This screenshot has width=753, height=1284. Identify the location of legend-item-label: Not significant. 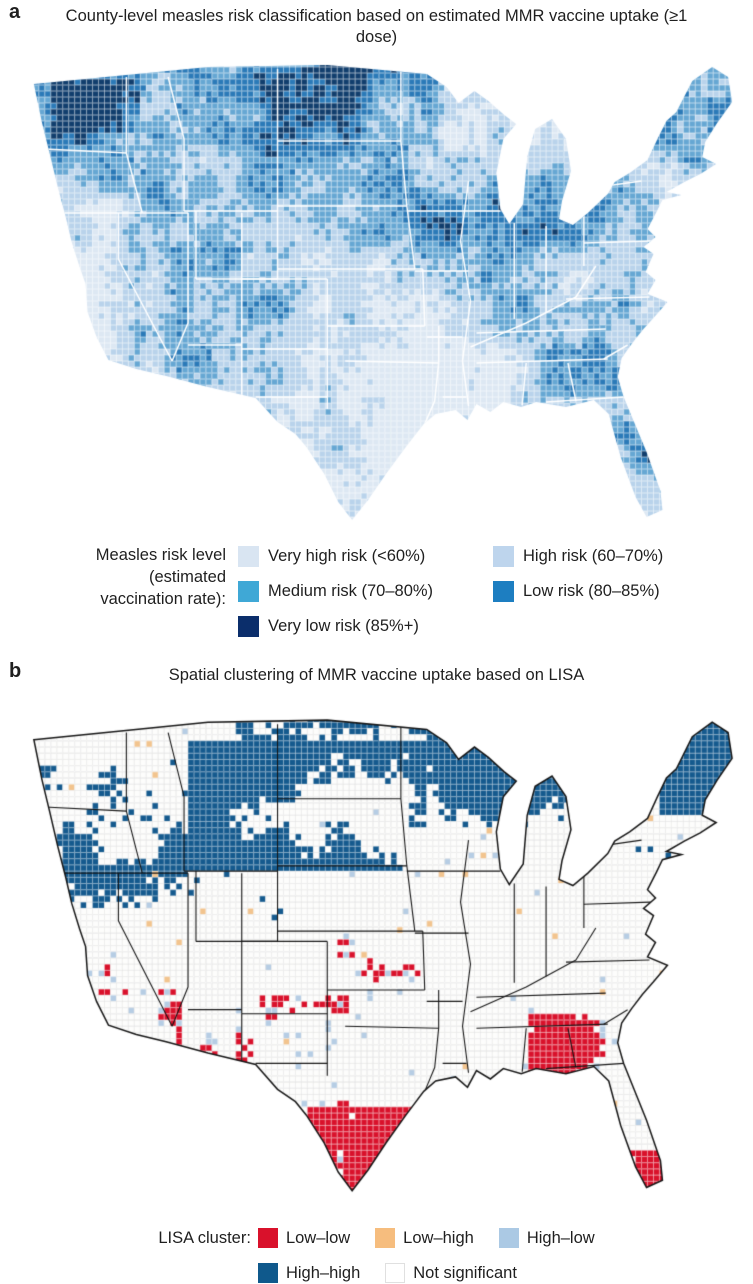
(465, 1272).